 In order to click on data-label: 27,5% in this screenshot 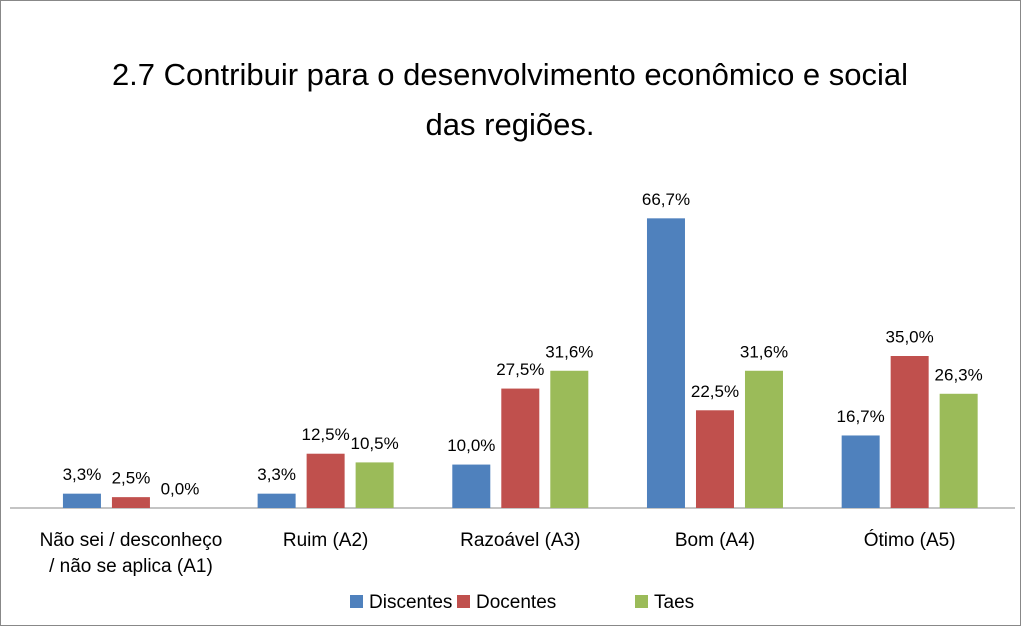, I will do `click(520, 369)`.